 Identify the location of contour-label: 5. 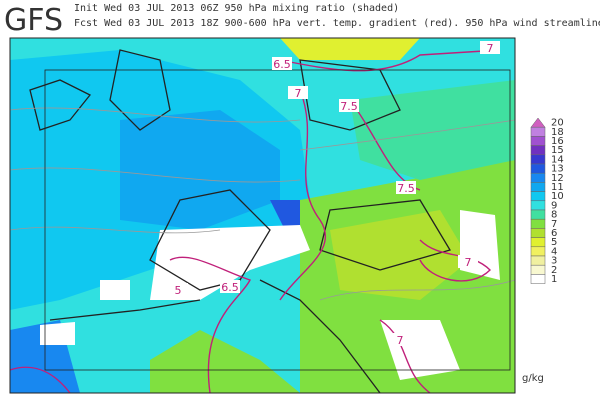
(178, 290).